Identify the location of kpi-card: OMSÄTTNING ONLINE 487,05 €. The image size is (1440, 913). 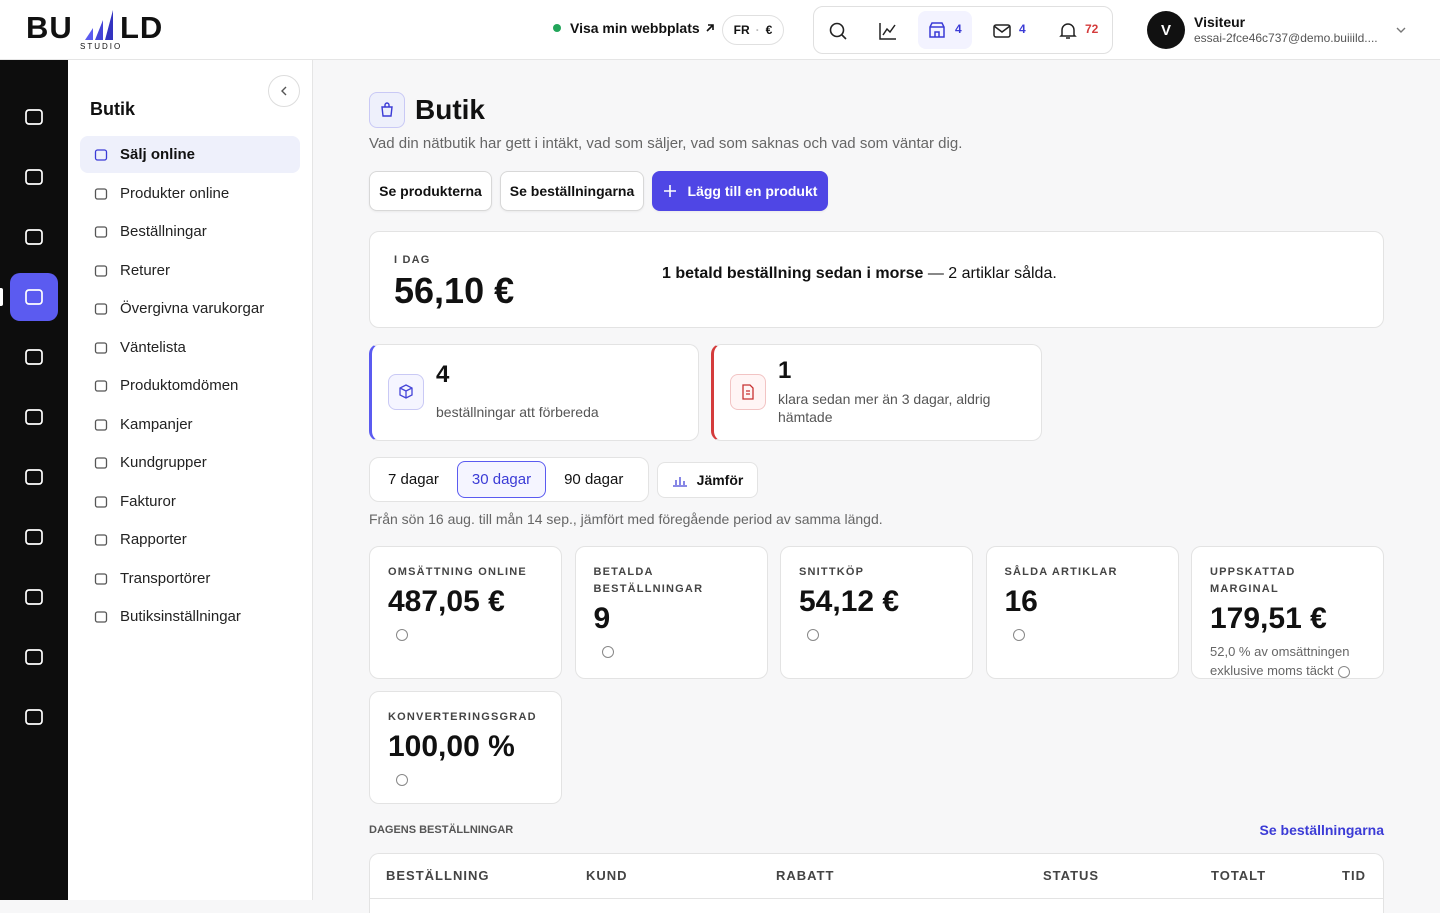
(465, 612).